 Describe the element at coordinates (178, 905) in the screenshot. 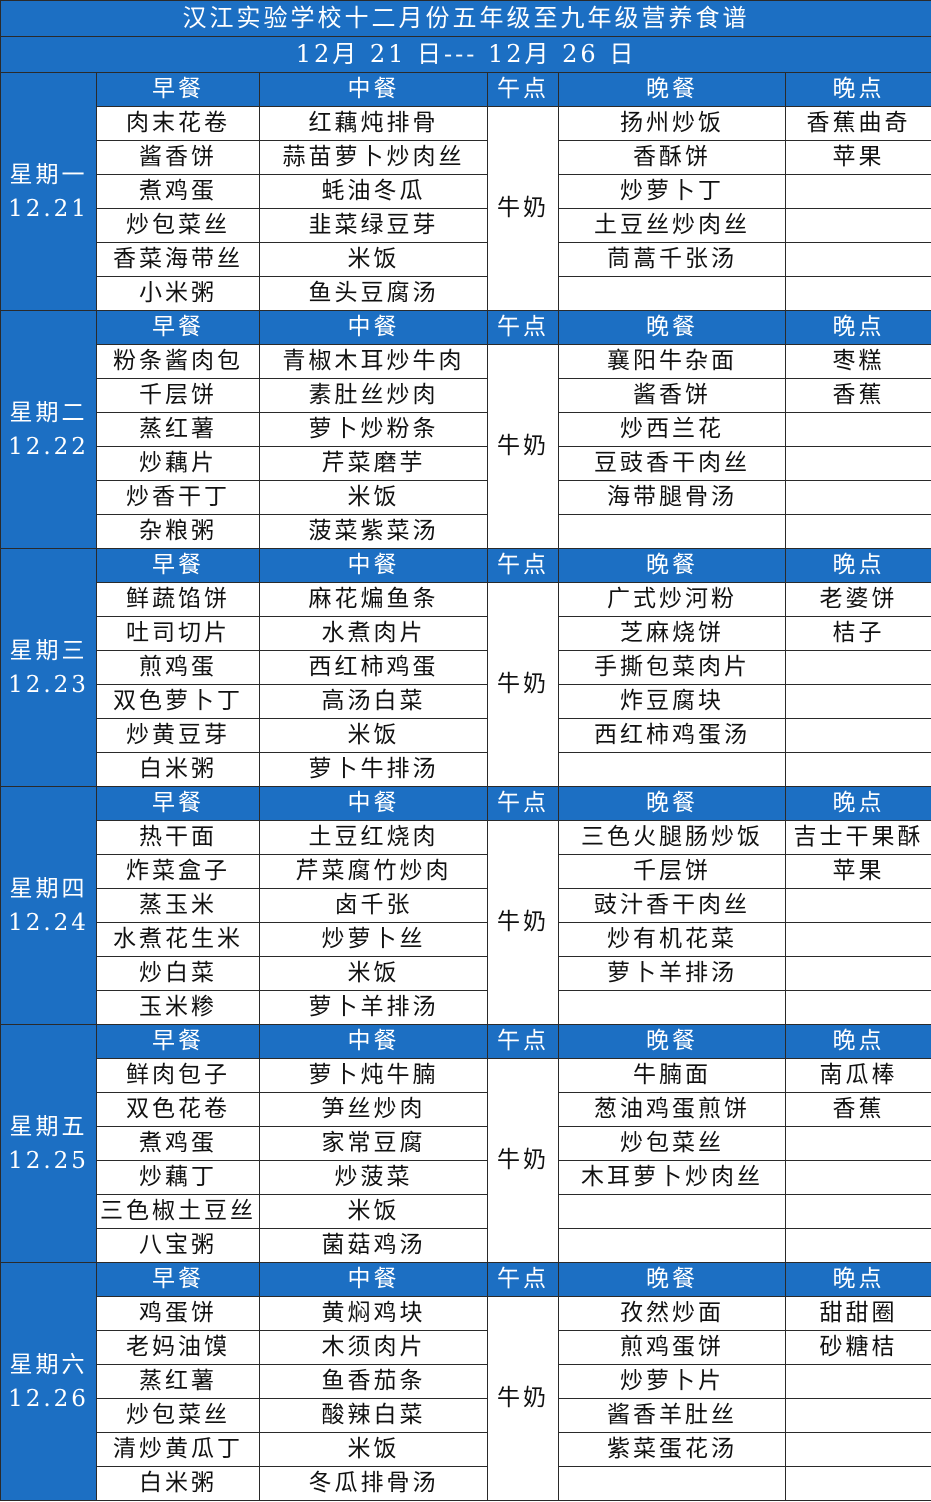

I see `breakfast-cell: 蒸玉米` at that location.